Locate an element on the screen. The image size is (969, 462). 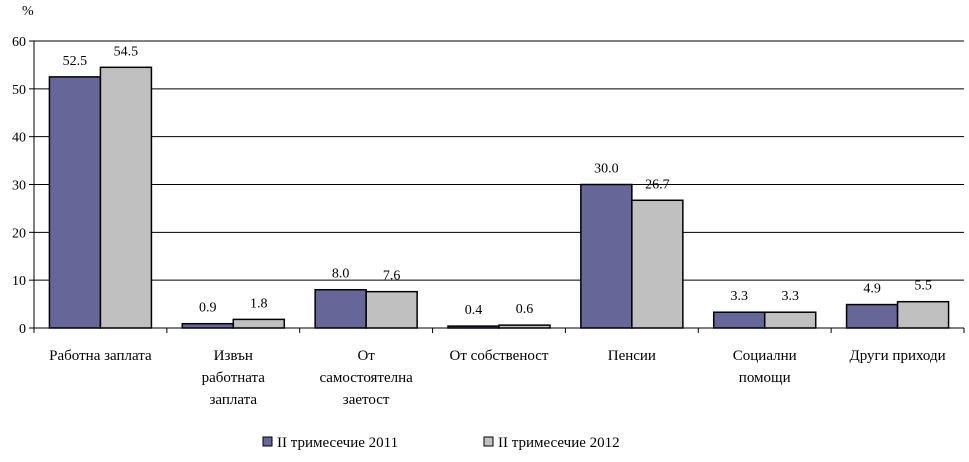
data-label: 4.9 is located at coordinates (872, 289).